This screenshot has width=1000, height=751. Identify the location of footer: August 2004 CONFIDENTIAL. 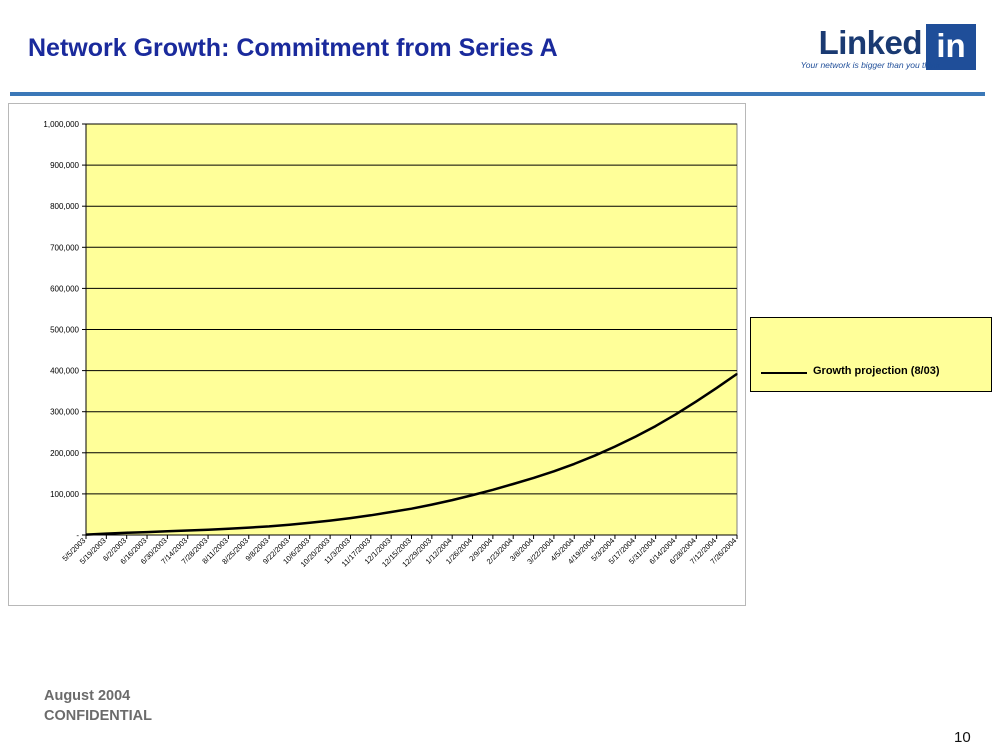
(98, 706).